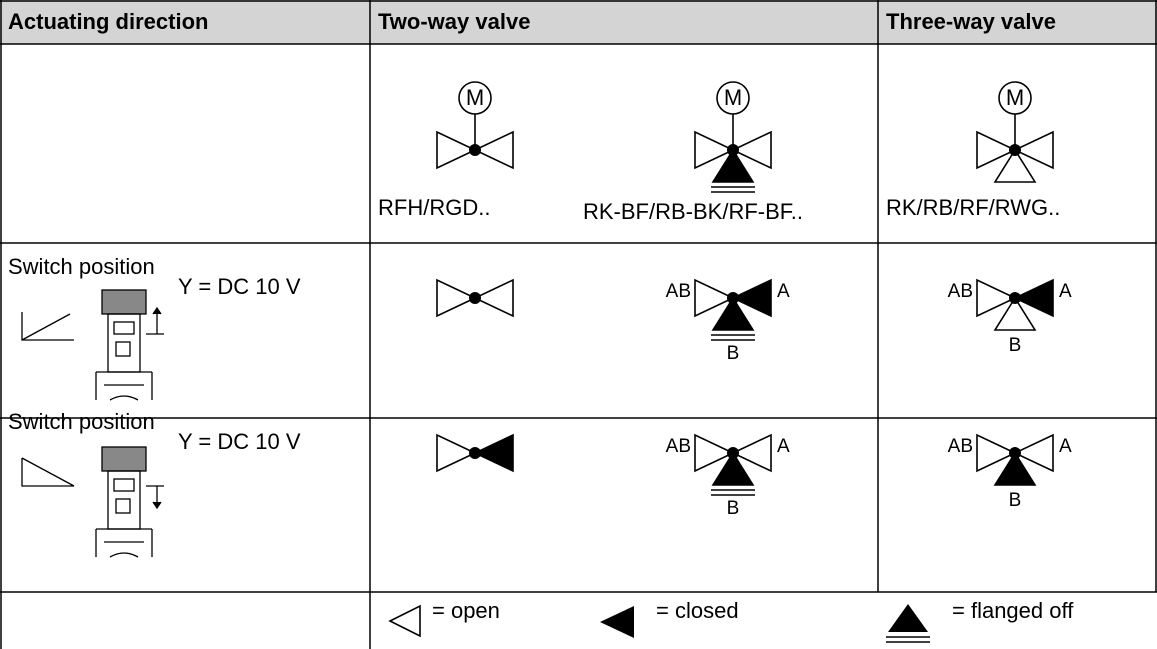  Describe the element at coordinates (454, 21) in the screenshot. I see `header-cell: Two-way valve` at that location.